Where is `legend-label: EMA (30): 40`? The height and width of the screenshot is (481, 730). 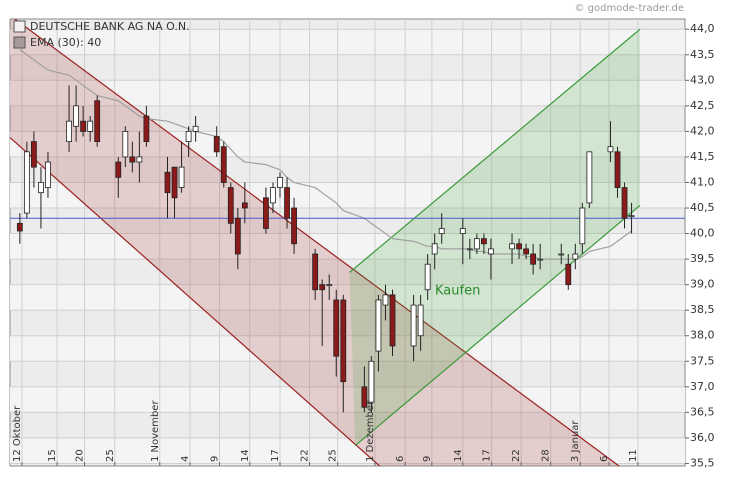 legend-label: EMA (30): 40 is located at coordinates (65, 42).